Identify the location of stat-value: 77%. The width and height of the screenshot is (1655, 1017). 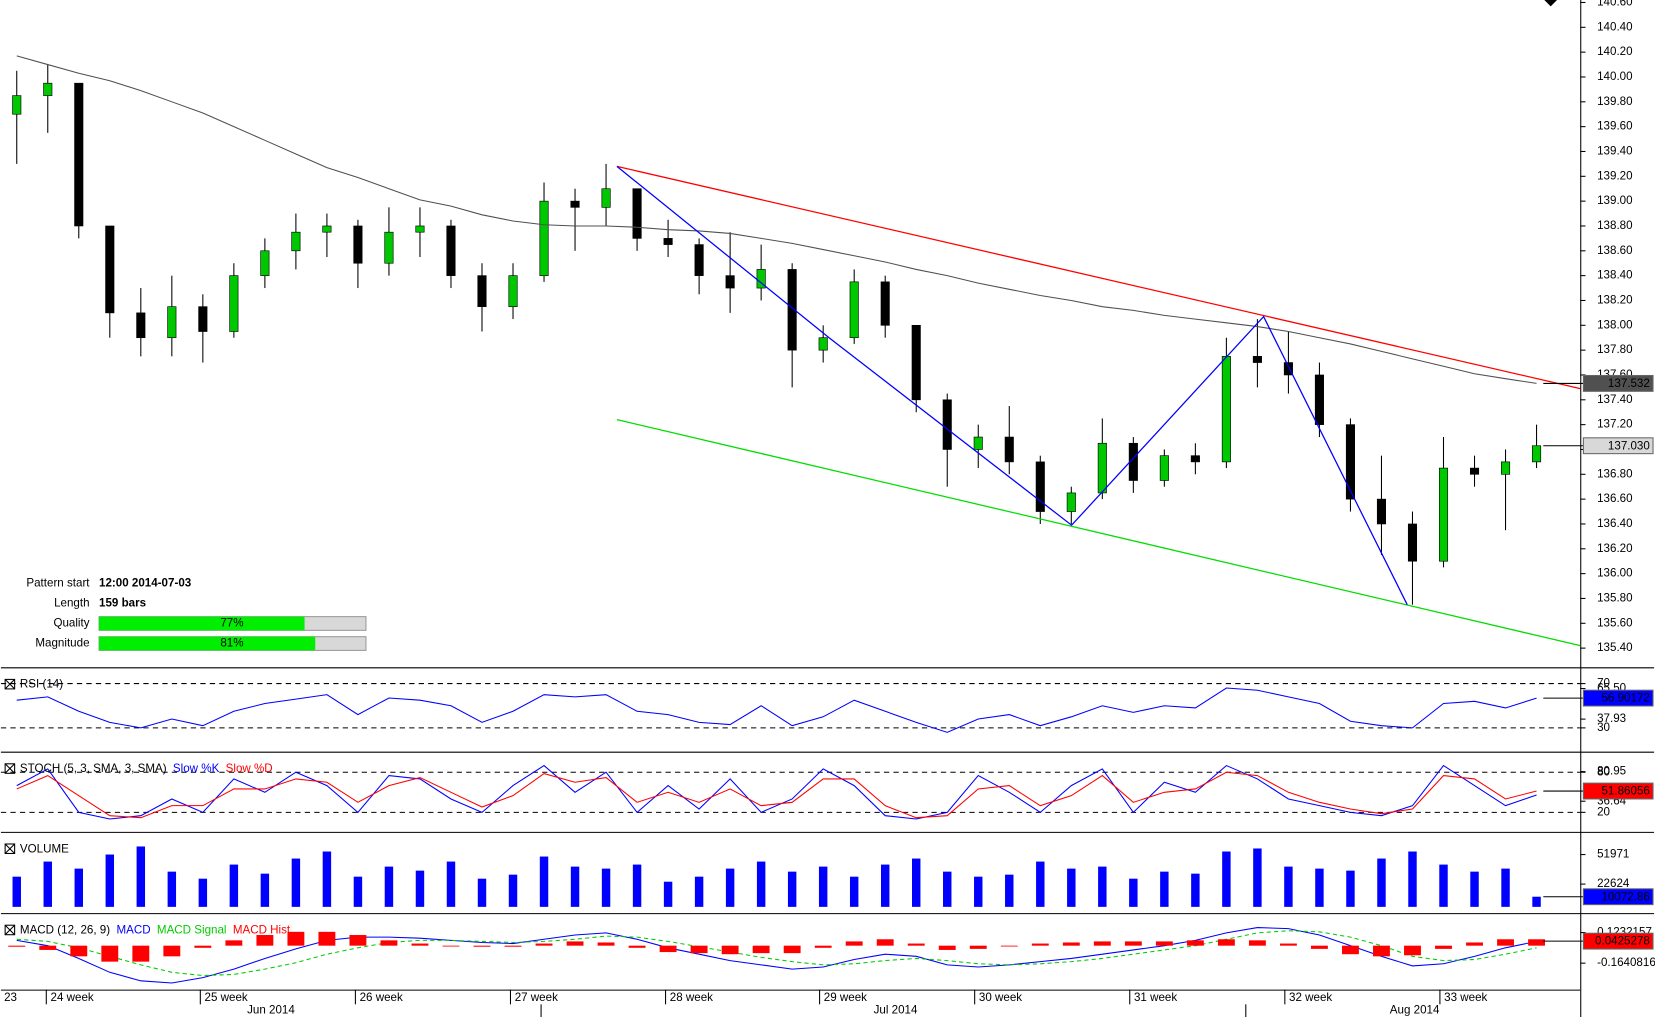
(231, 623).